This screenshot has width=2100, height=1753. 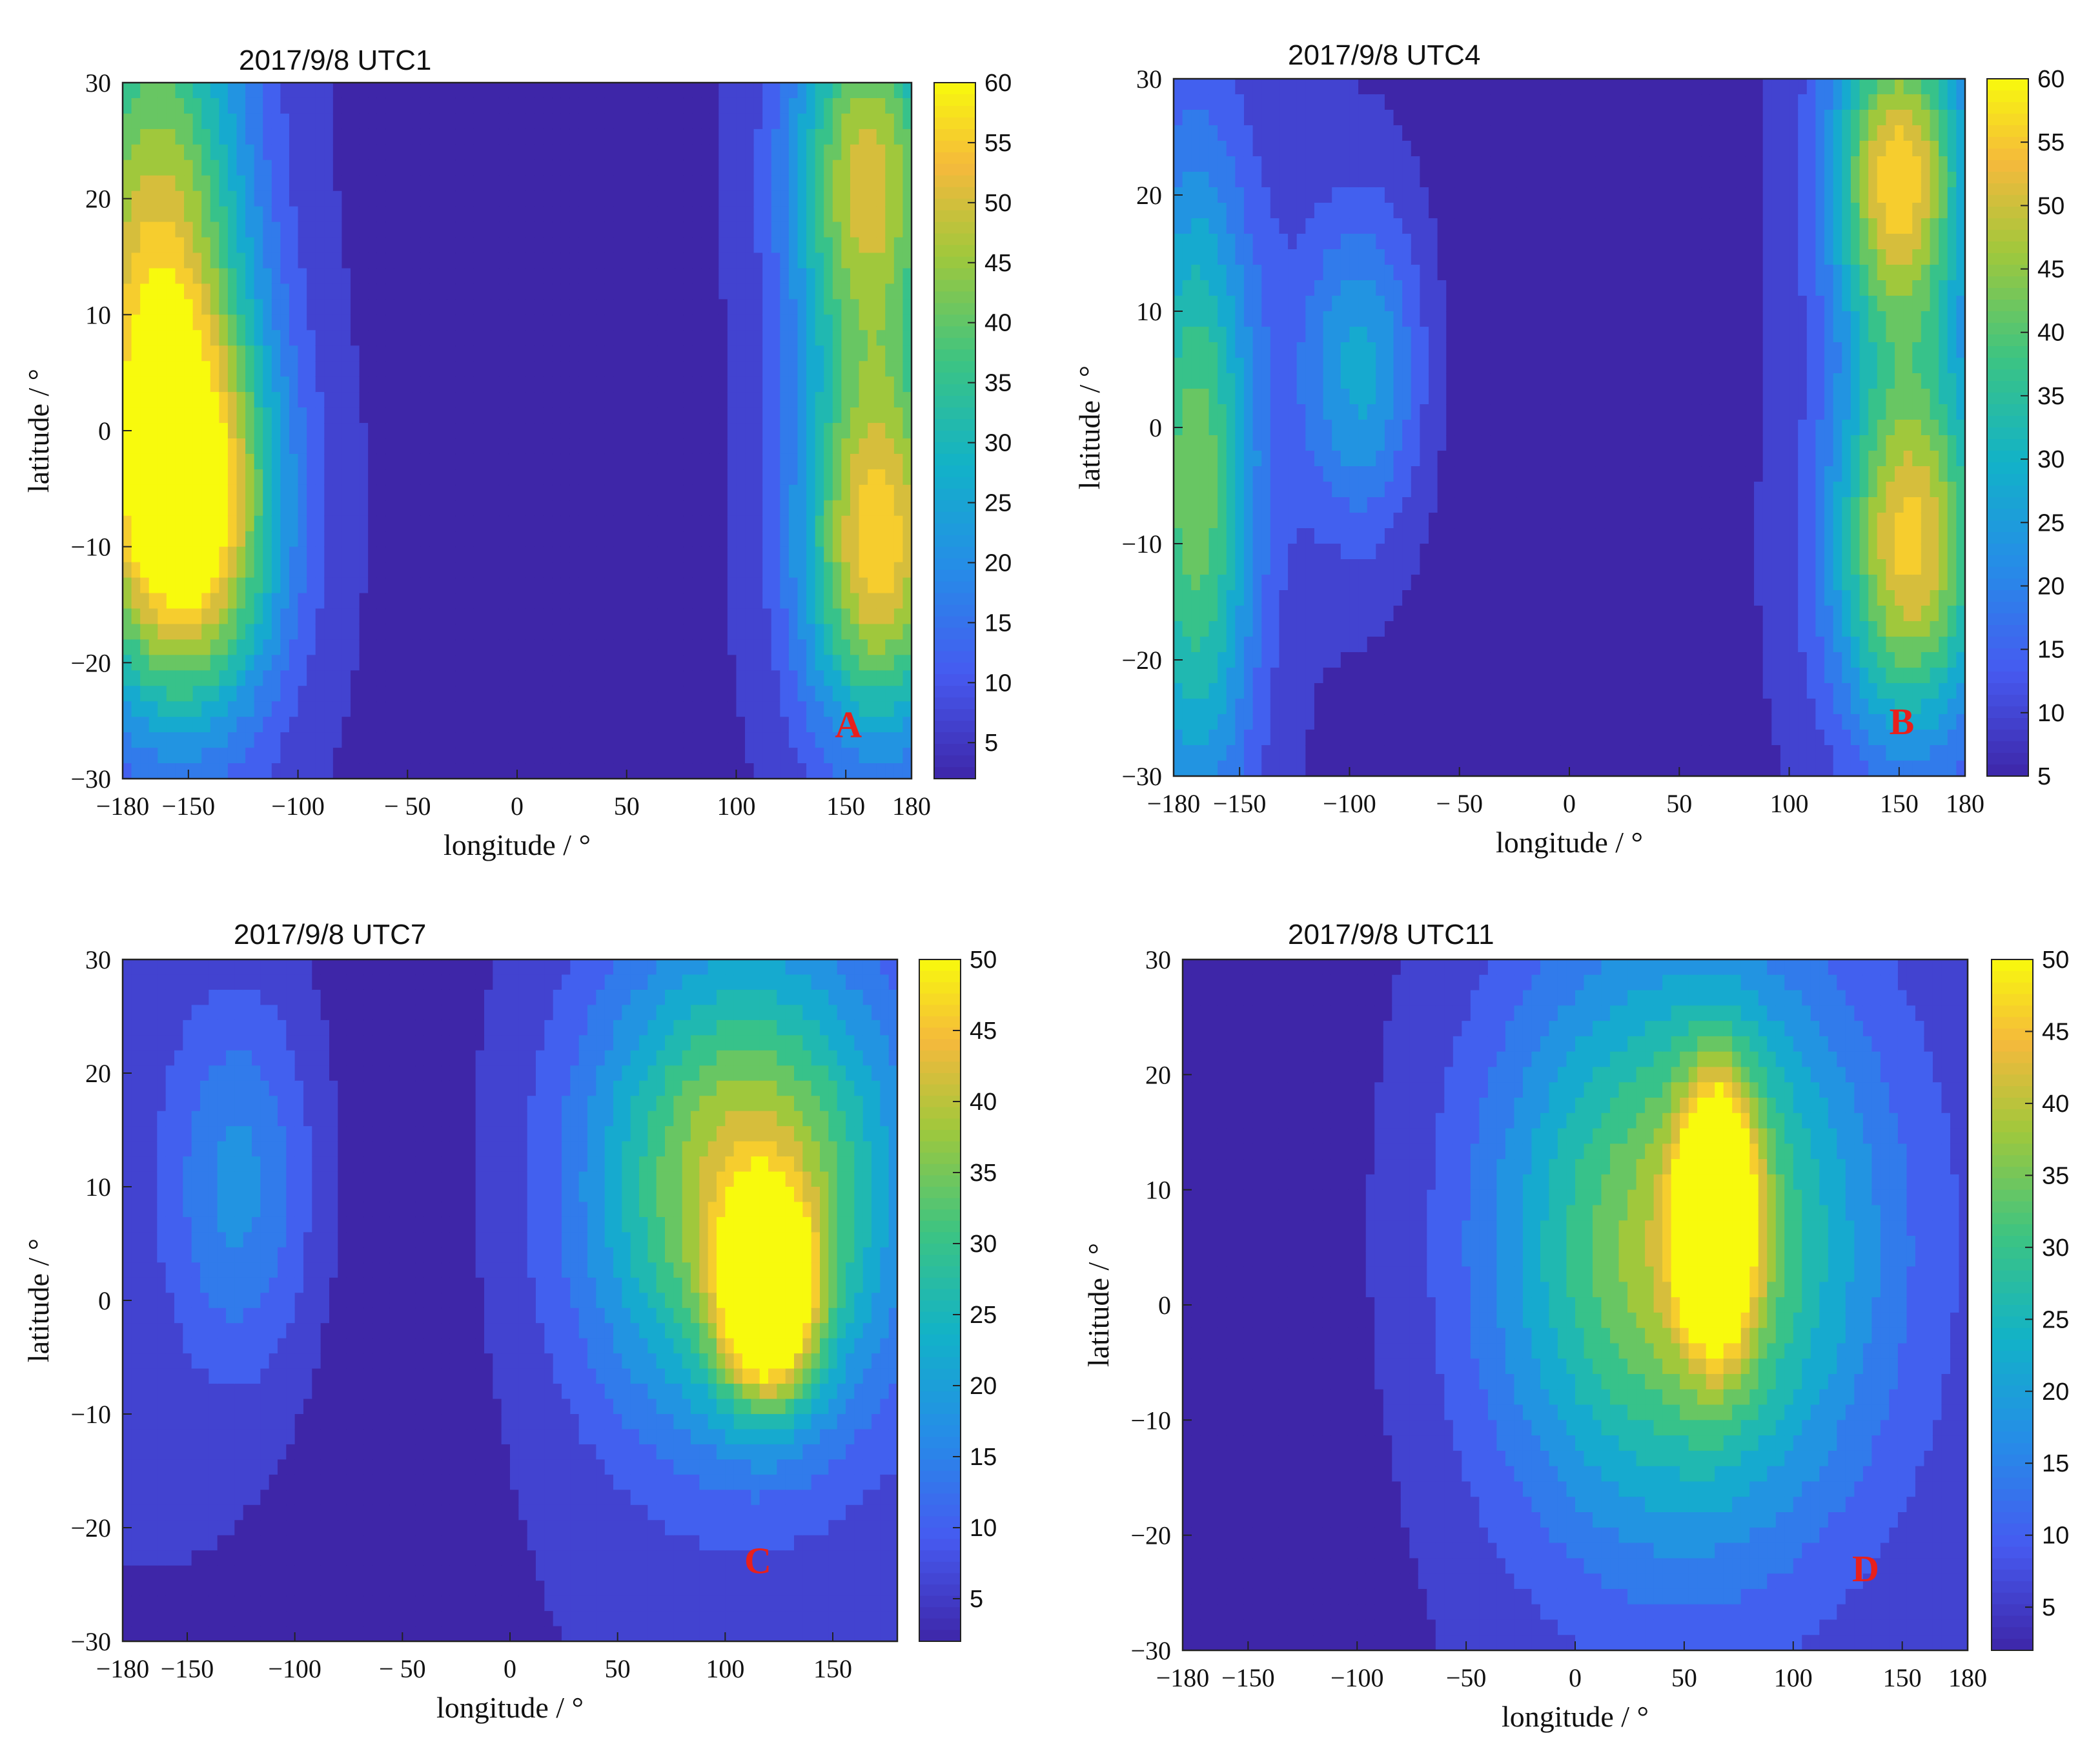 I want to click on y-tick-label: −20, so click(x=90, y=663).